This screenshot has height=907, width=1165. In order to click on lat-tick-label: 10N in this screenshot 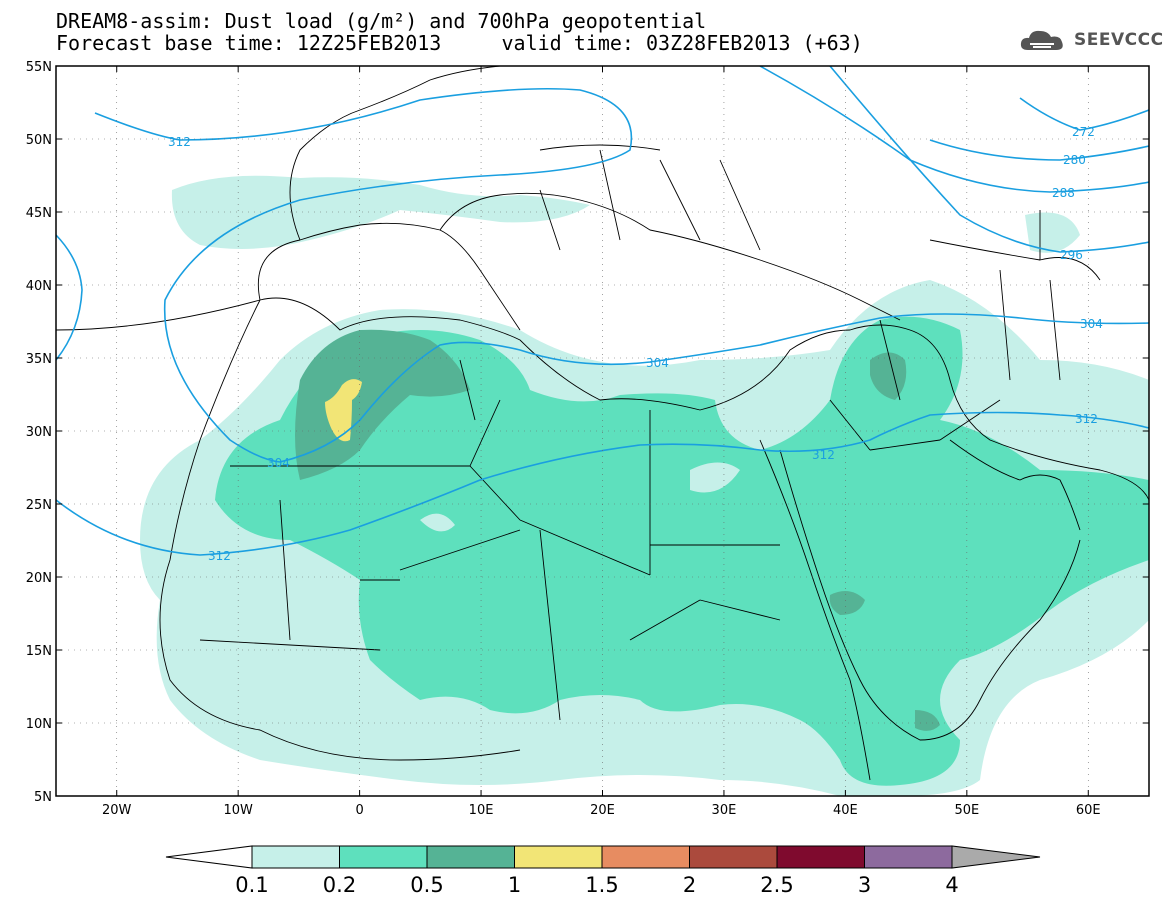, I will do `click(39, 724)`.